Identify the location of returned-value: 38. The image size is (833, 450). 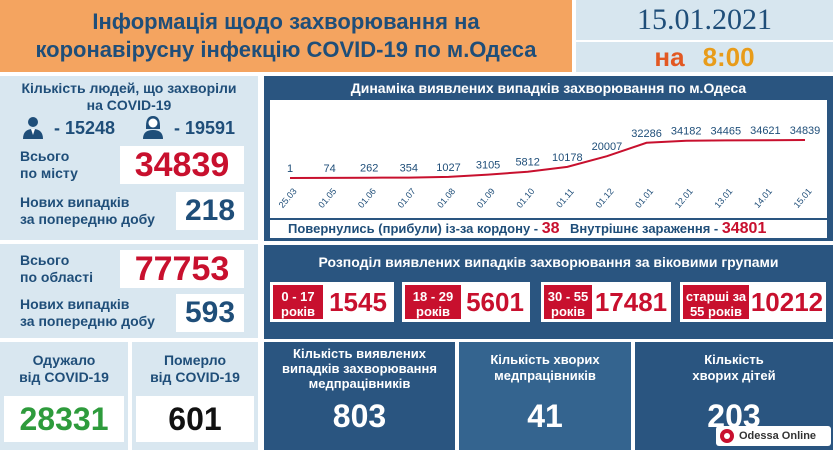
(550, 228).